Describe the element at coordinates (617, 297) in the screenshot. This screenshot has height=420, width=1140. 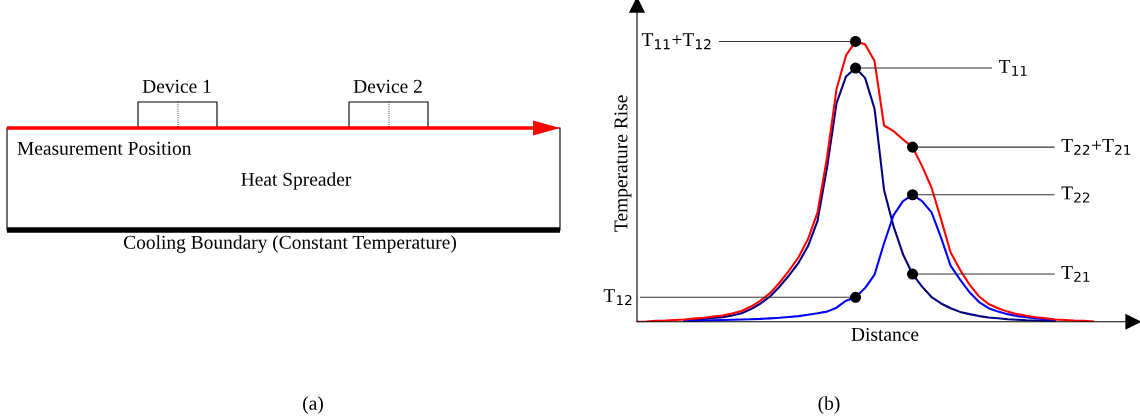
I see `text: T$_{12}$` at that location.